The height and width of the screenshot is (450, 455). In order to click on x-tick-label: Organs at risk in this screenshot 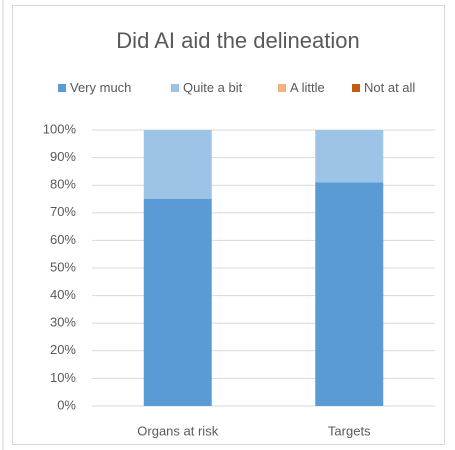, I will do `click(177, 430)`.